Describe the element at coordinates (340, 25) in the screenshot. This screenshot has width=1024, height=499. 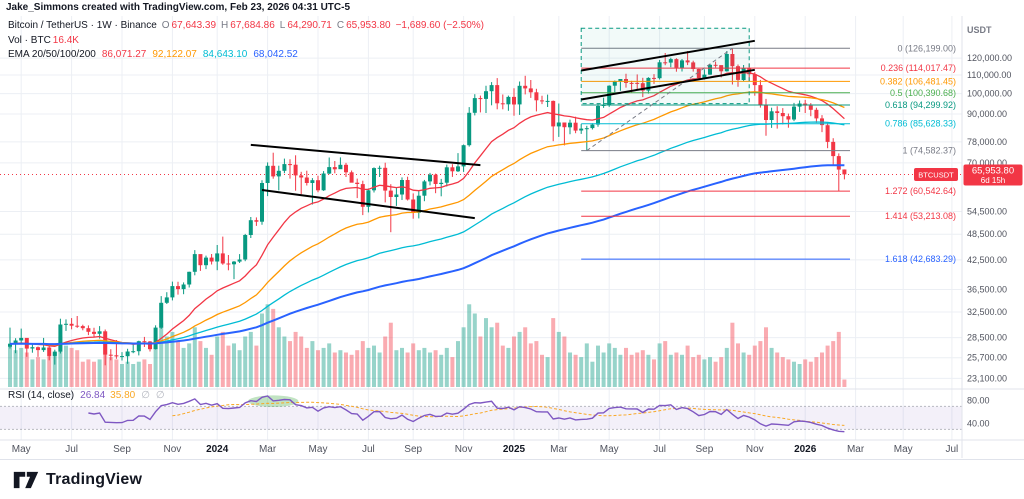
I see `ohlc-c-label: C` at that location.